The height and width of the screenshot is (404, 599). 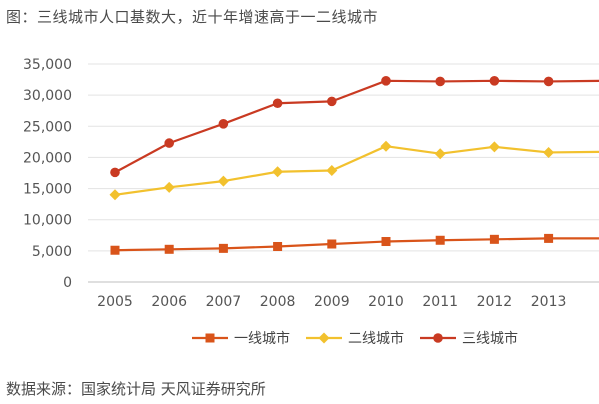 I want to click on x-tick-label: 2011, so click(x=440, y=302).